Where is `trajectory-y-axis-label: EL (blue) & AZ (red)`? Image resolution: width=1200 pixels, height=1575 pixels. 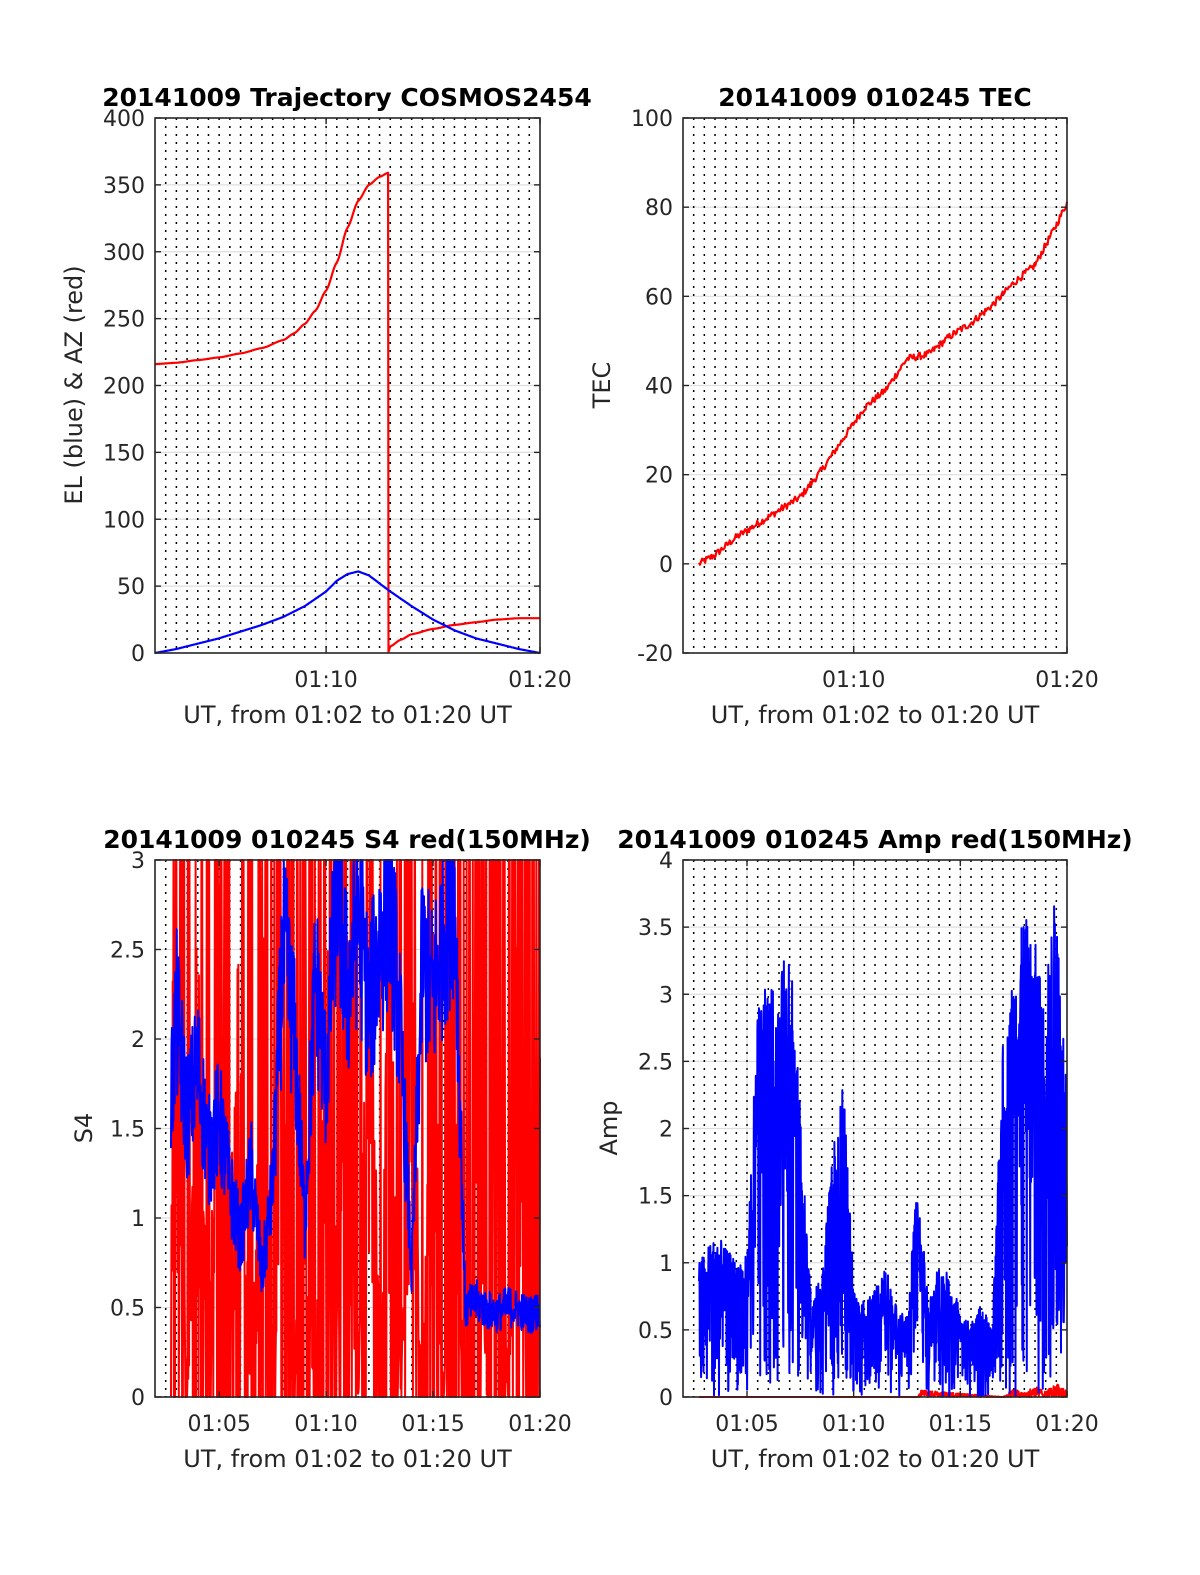 trajectory-y-axis-label: EL (blue) & AZ (red) is located at coordinates (74, 384).